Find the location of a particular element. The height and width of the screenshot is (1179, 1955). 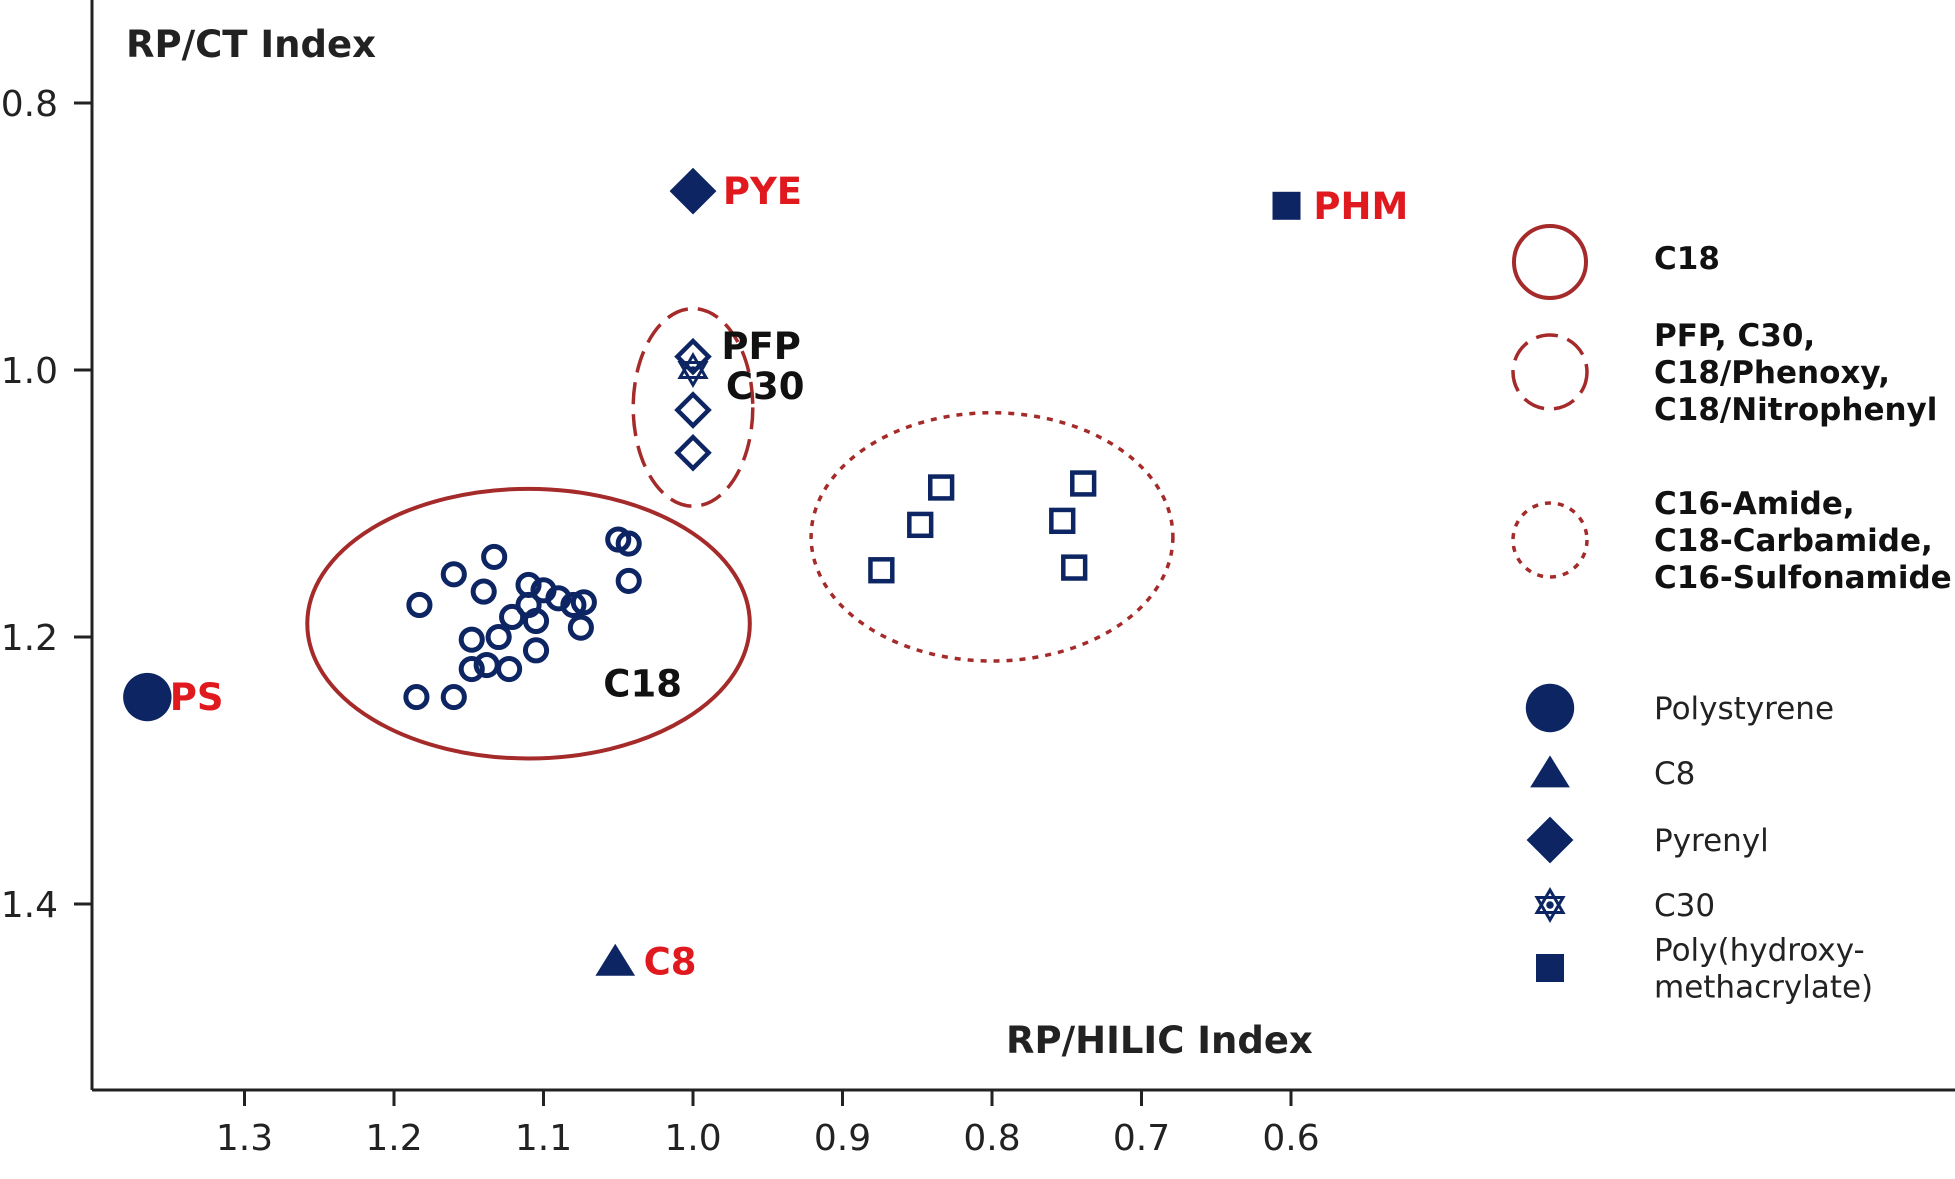

legend-label: C16-Amide, is located at coordinates (1754, 504).